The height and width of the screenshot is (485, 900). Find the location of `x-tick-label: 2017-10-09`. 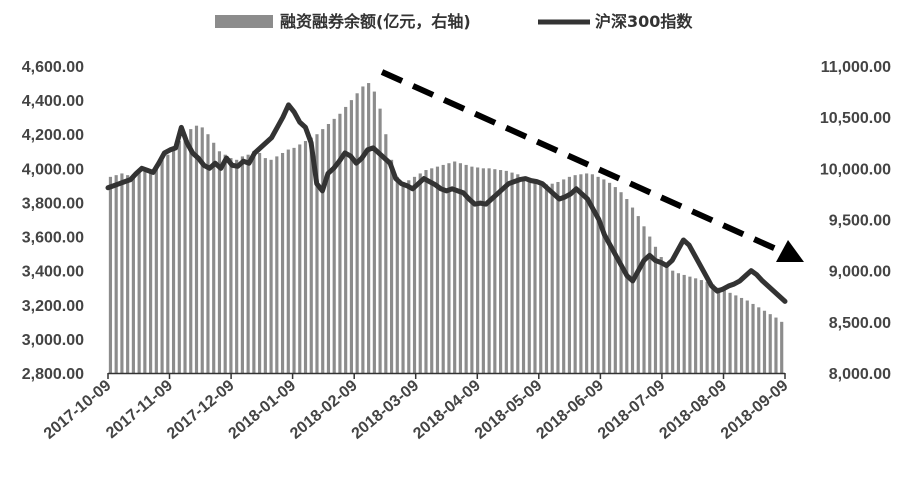

x-tick-label: 2017-10-09 is located at coordinates (78, 410).